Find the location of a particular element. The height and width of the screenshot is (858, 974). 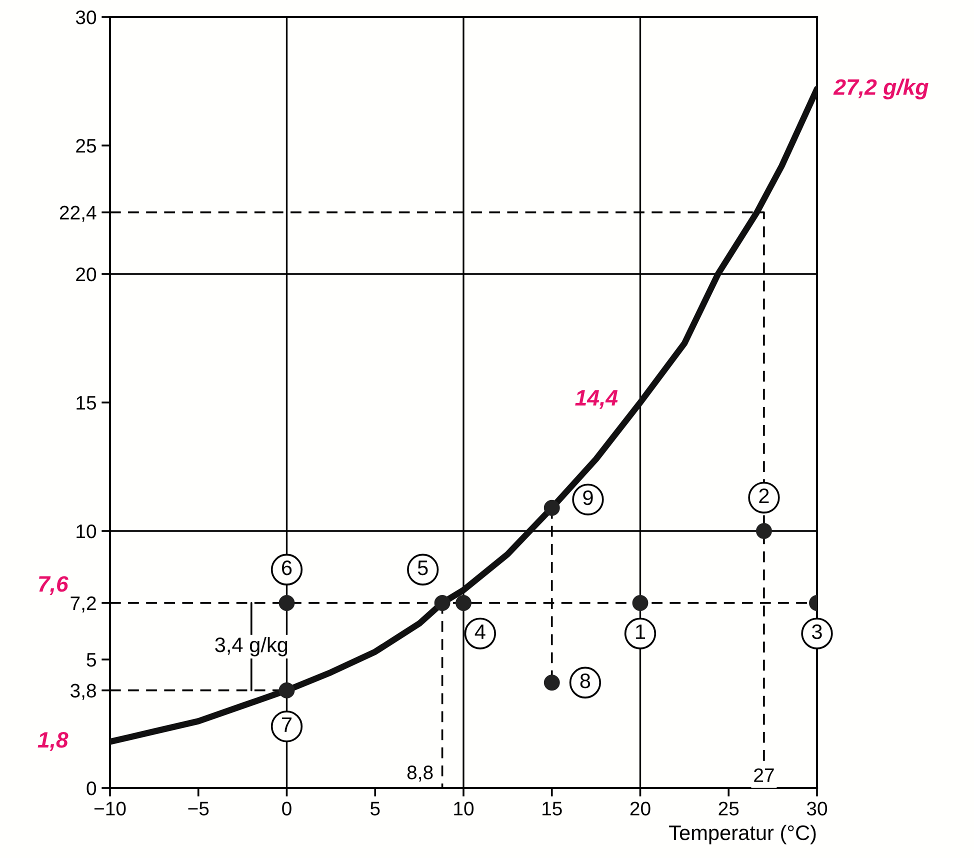

y-tick-label: 20 is located at coordinates (86, 274).